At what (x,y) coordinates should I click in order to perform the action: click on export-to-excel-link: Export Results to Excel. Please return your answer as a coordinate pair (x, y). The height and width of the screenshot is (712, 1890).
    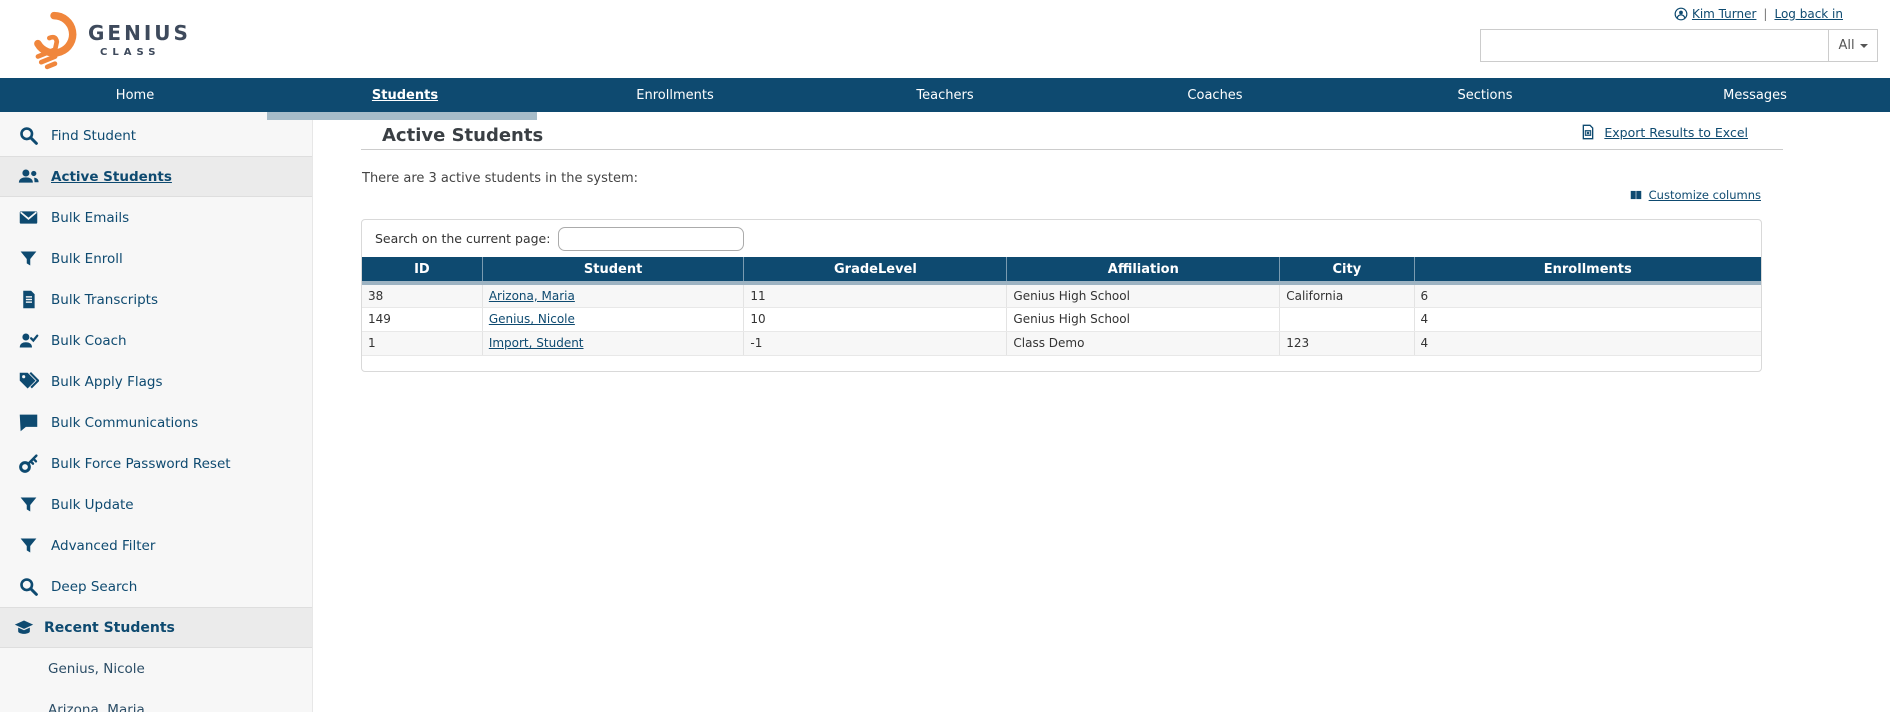
    Looking at the image, I should click on (1664, 132).